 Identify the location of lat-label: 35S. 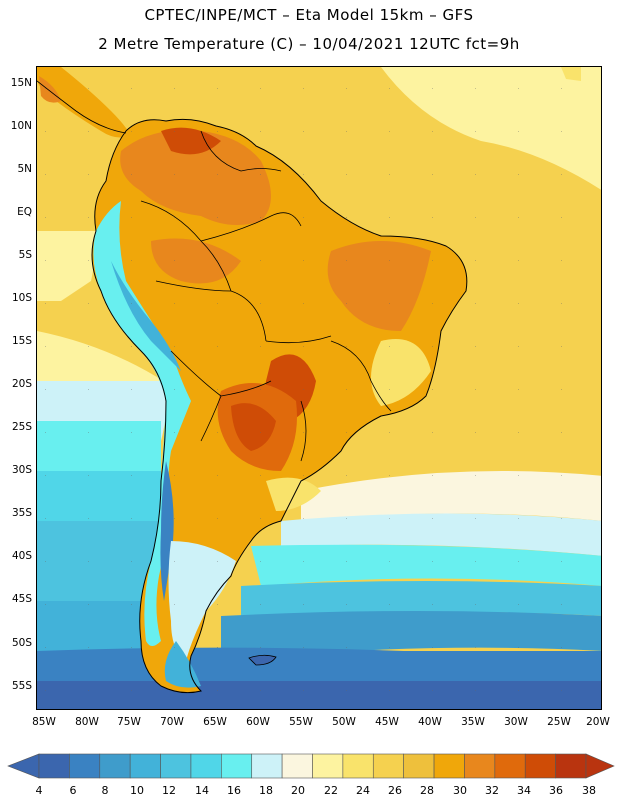
(21, 513).